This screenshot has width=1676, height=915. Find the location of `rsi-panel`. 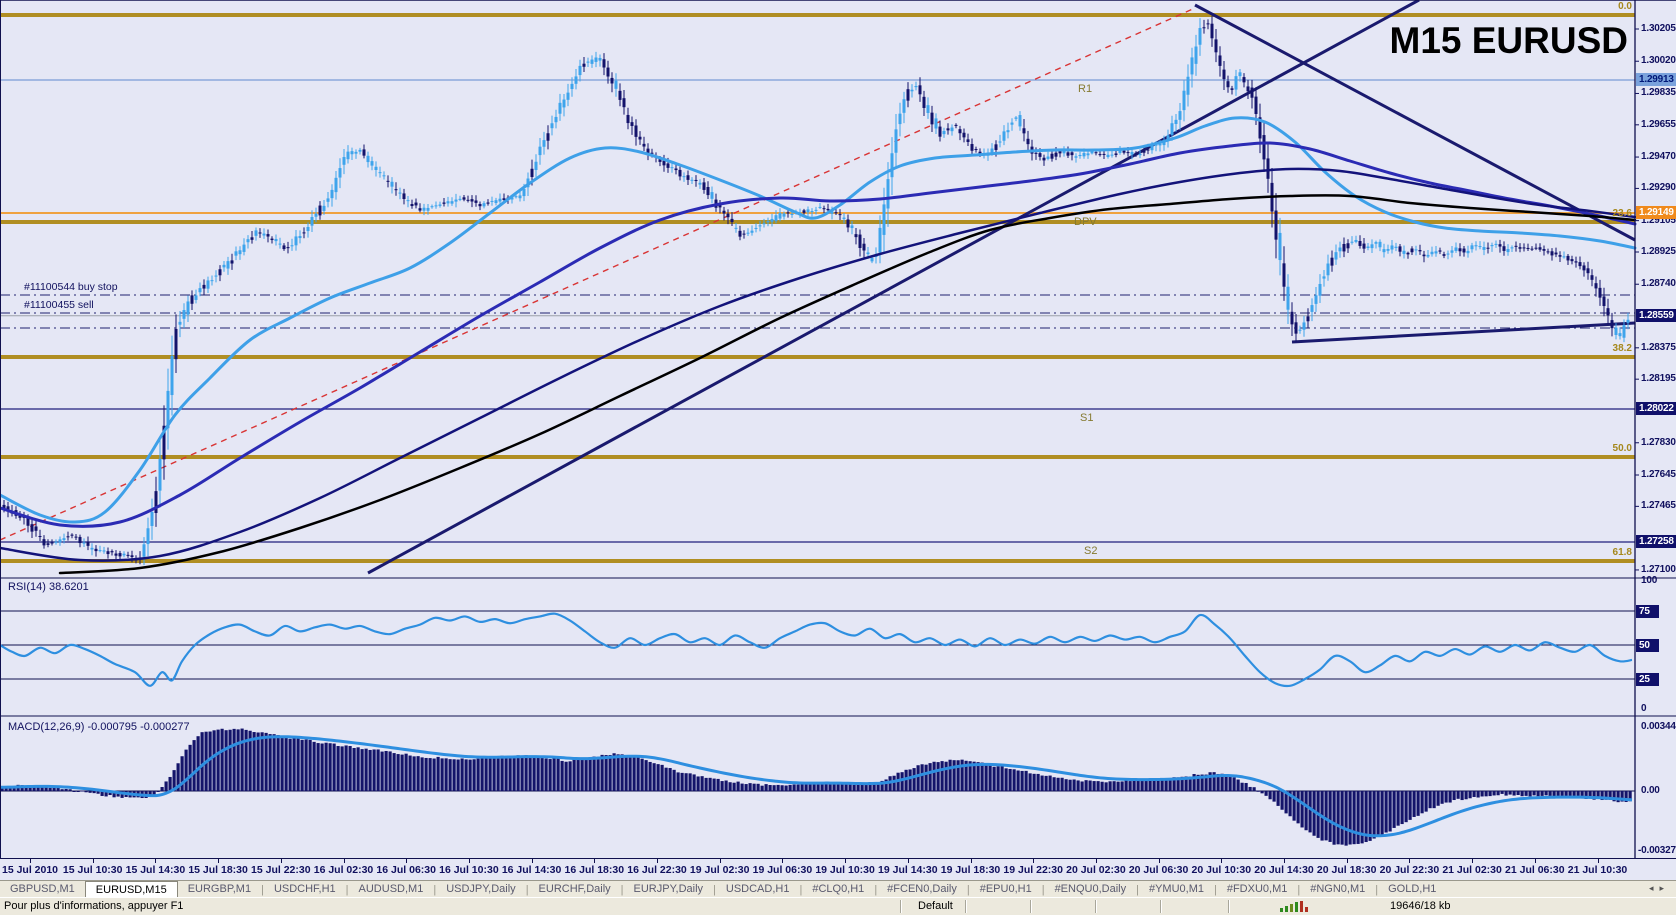

rsi-panel is located at coordinates (817, 649).